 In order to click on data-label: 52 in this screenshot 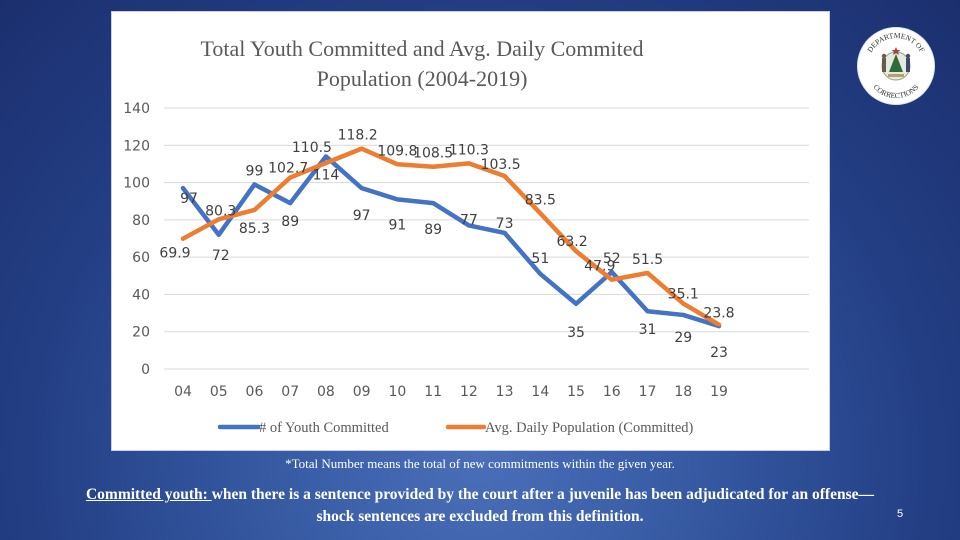, I will do `click(612, 259)`.